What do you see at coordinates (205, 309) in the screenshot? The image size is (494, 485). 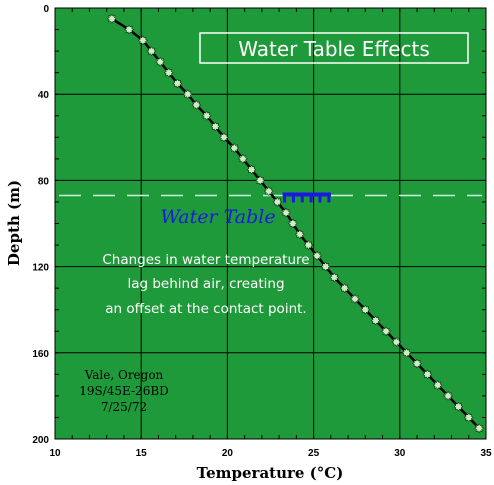 I see `note-line-3: an offset at the contact point.` at bounding box center [205, 309].